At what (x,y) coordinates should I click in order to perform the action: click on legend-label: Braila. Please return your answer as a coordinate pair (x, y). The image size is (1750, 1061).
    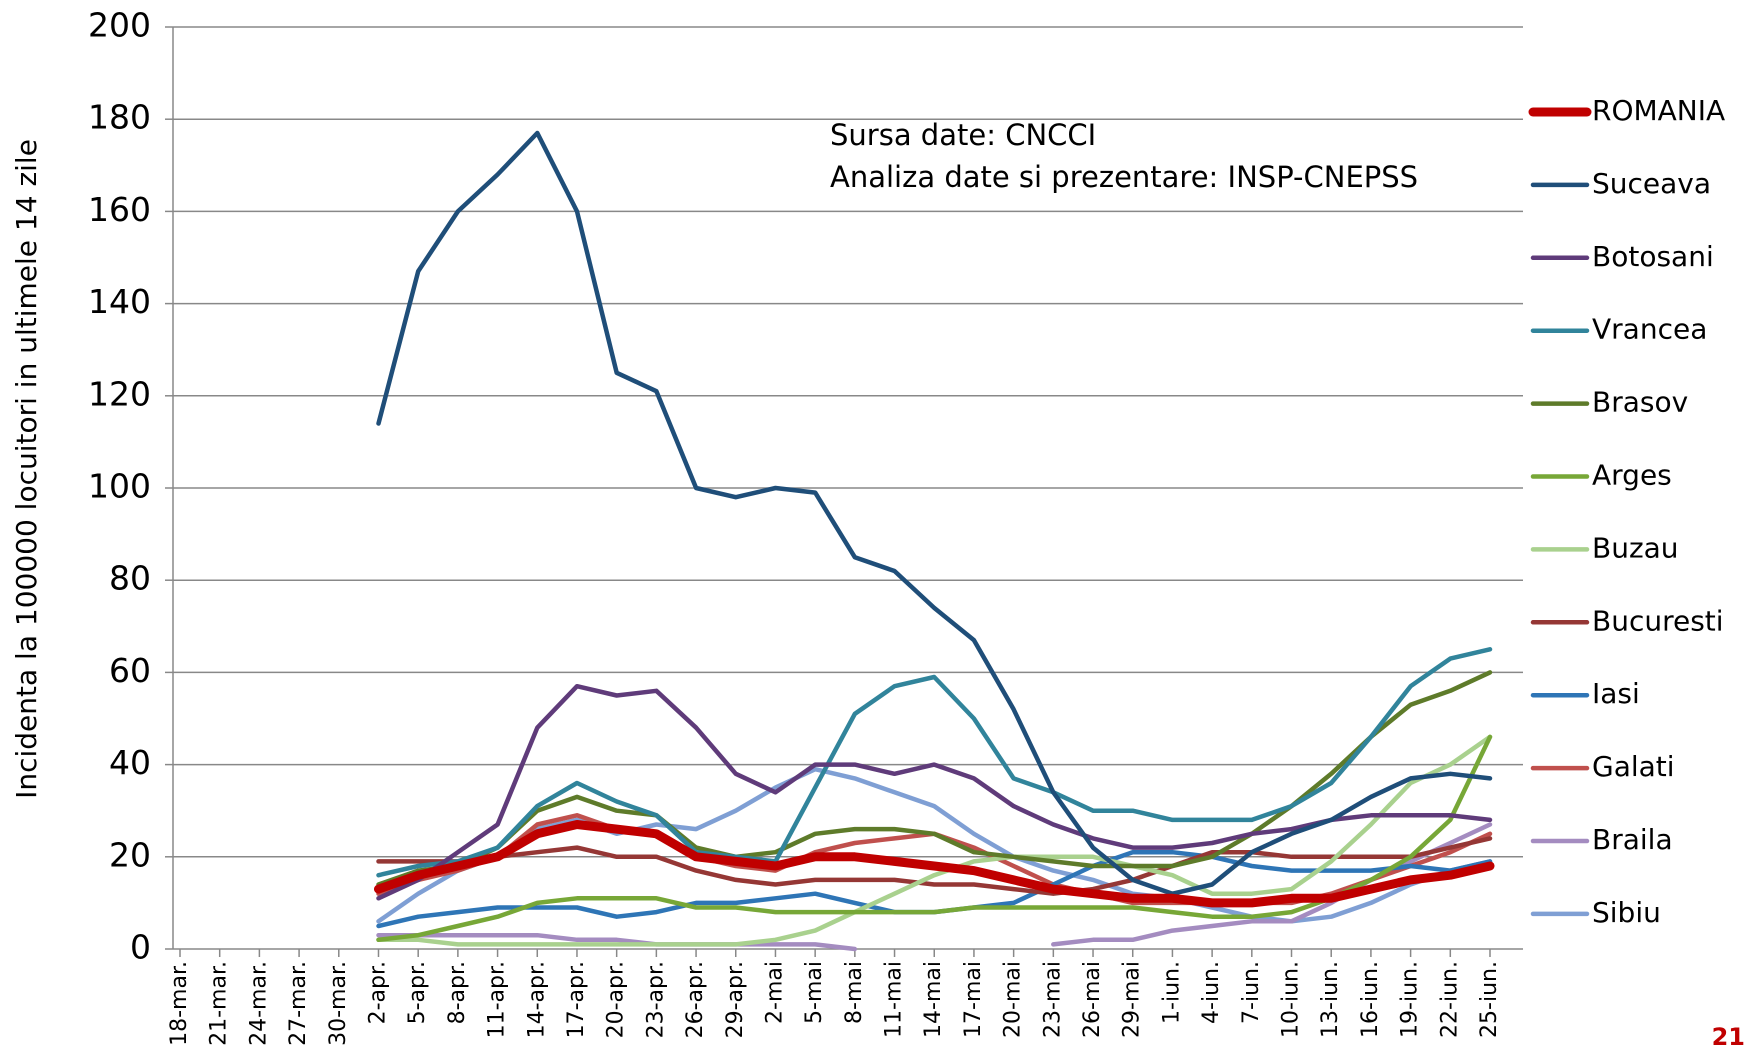
    Looking at the image, I should click on (1632, 839).